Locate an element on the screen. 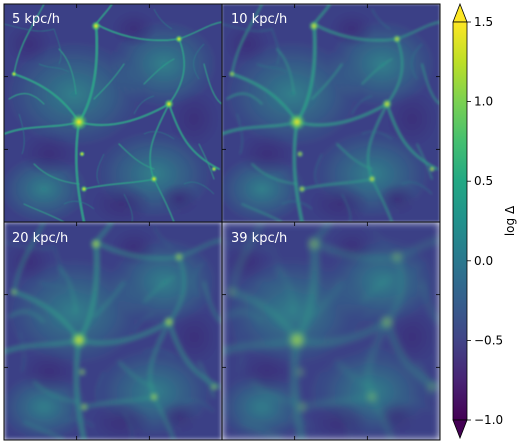  colorbar-ticks: 1.5 1.0 0.5 0.0 −0.5 −1.0 is located at coordinates (485, 221).